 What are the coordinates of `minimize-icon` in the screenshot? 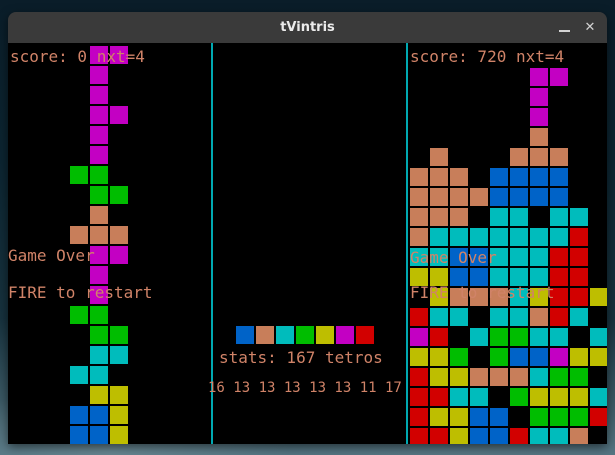 It's located at (564, 30).